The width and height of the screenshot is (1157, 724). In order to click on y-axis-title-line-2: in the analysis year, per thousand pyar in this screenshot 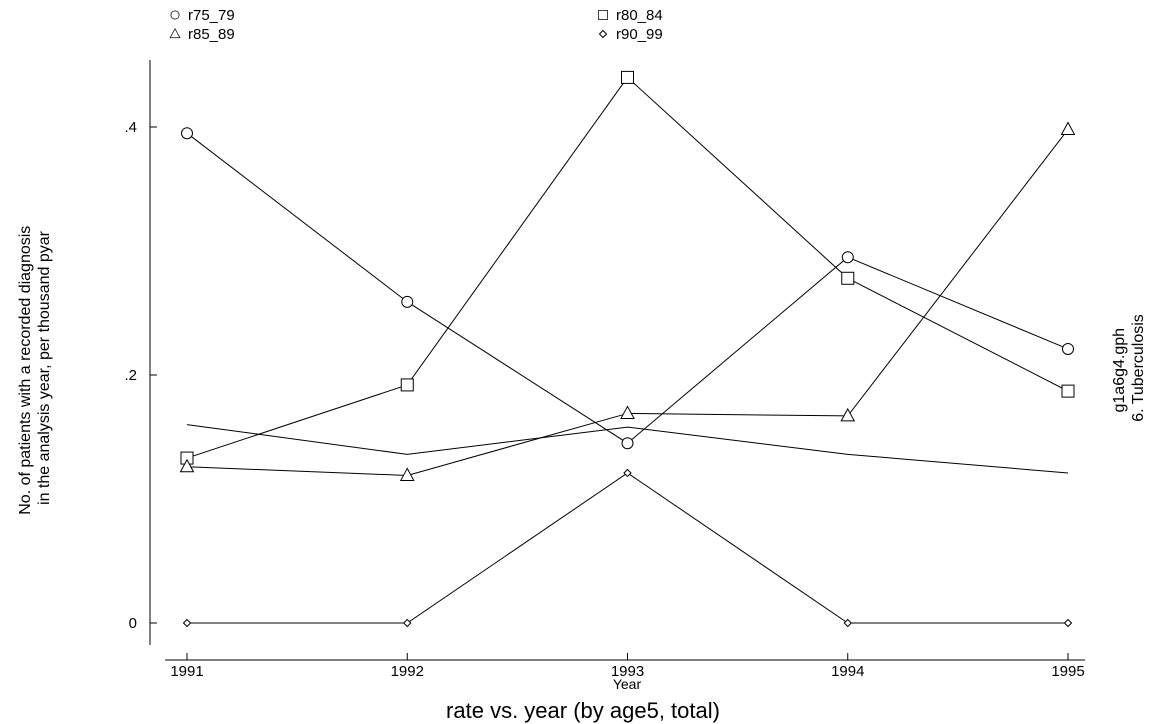, I will do `click(44, 367)`.